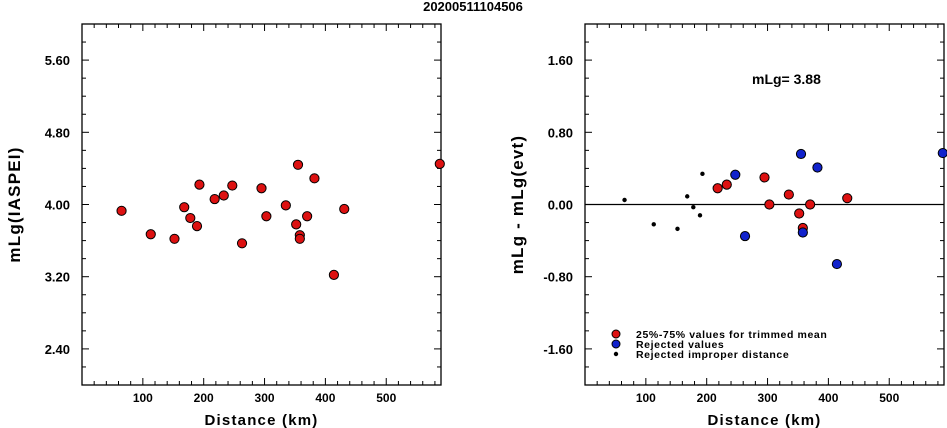  Describe the element at coordinates (558, 277) in the screenshot. I see `y-tick-label: -0.80` at that location.